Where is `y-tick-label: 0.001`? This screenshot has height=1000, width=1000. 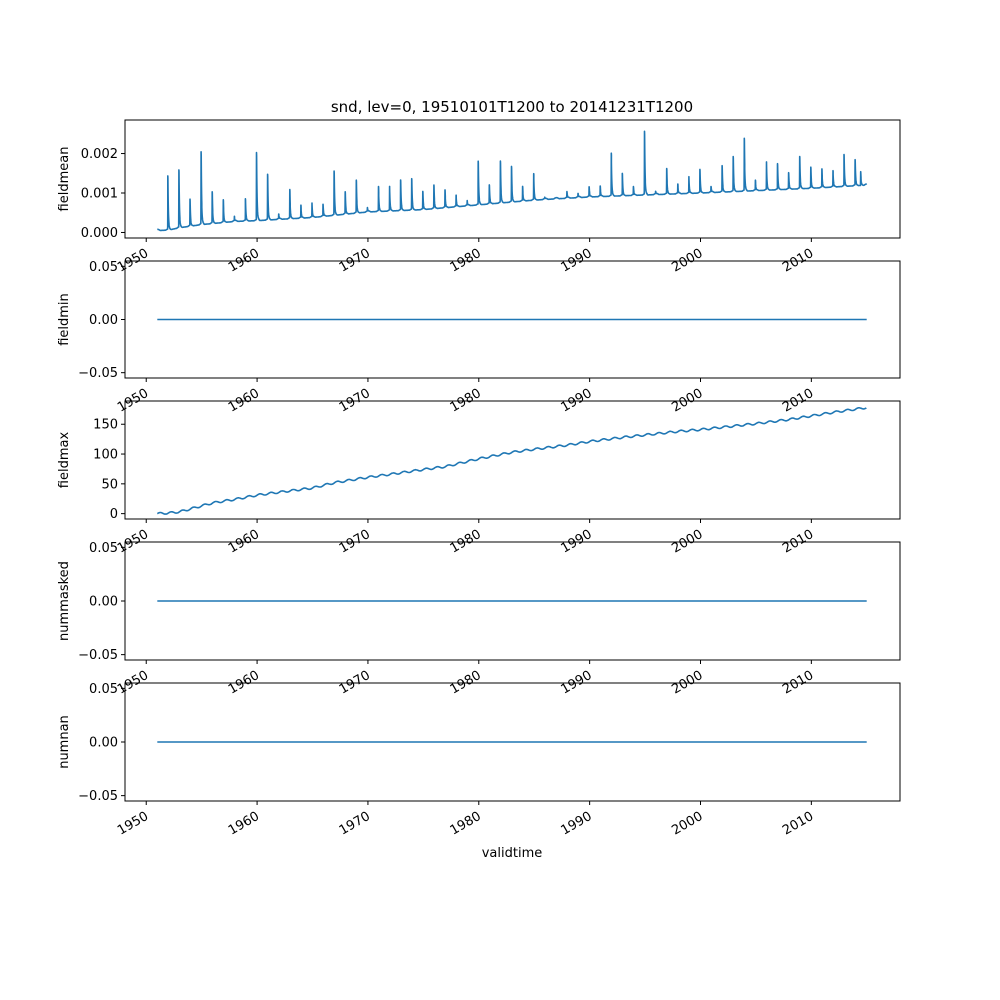 y-tick-label: 0.001 is located at coordinates (99, 194).